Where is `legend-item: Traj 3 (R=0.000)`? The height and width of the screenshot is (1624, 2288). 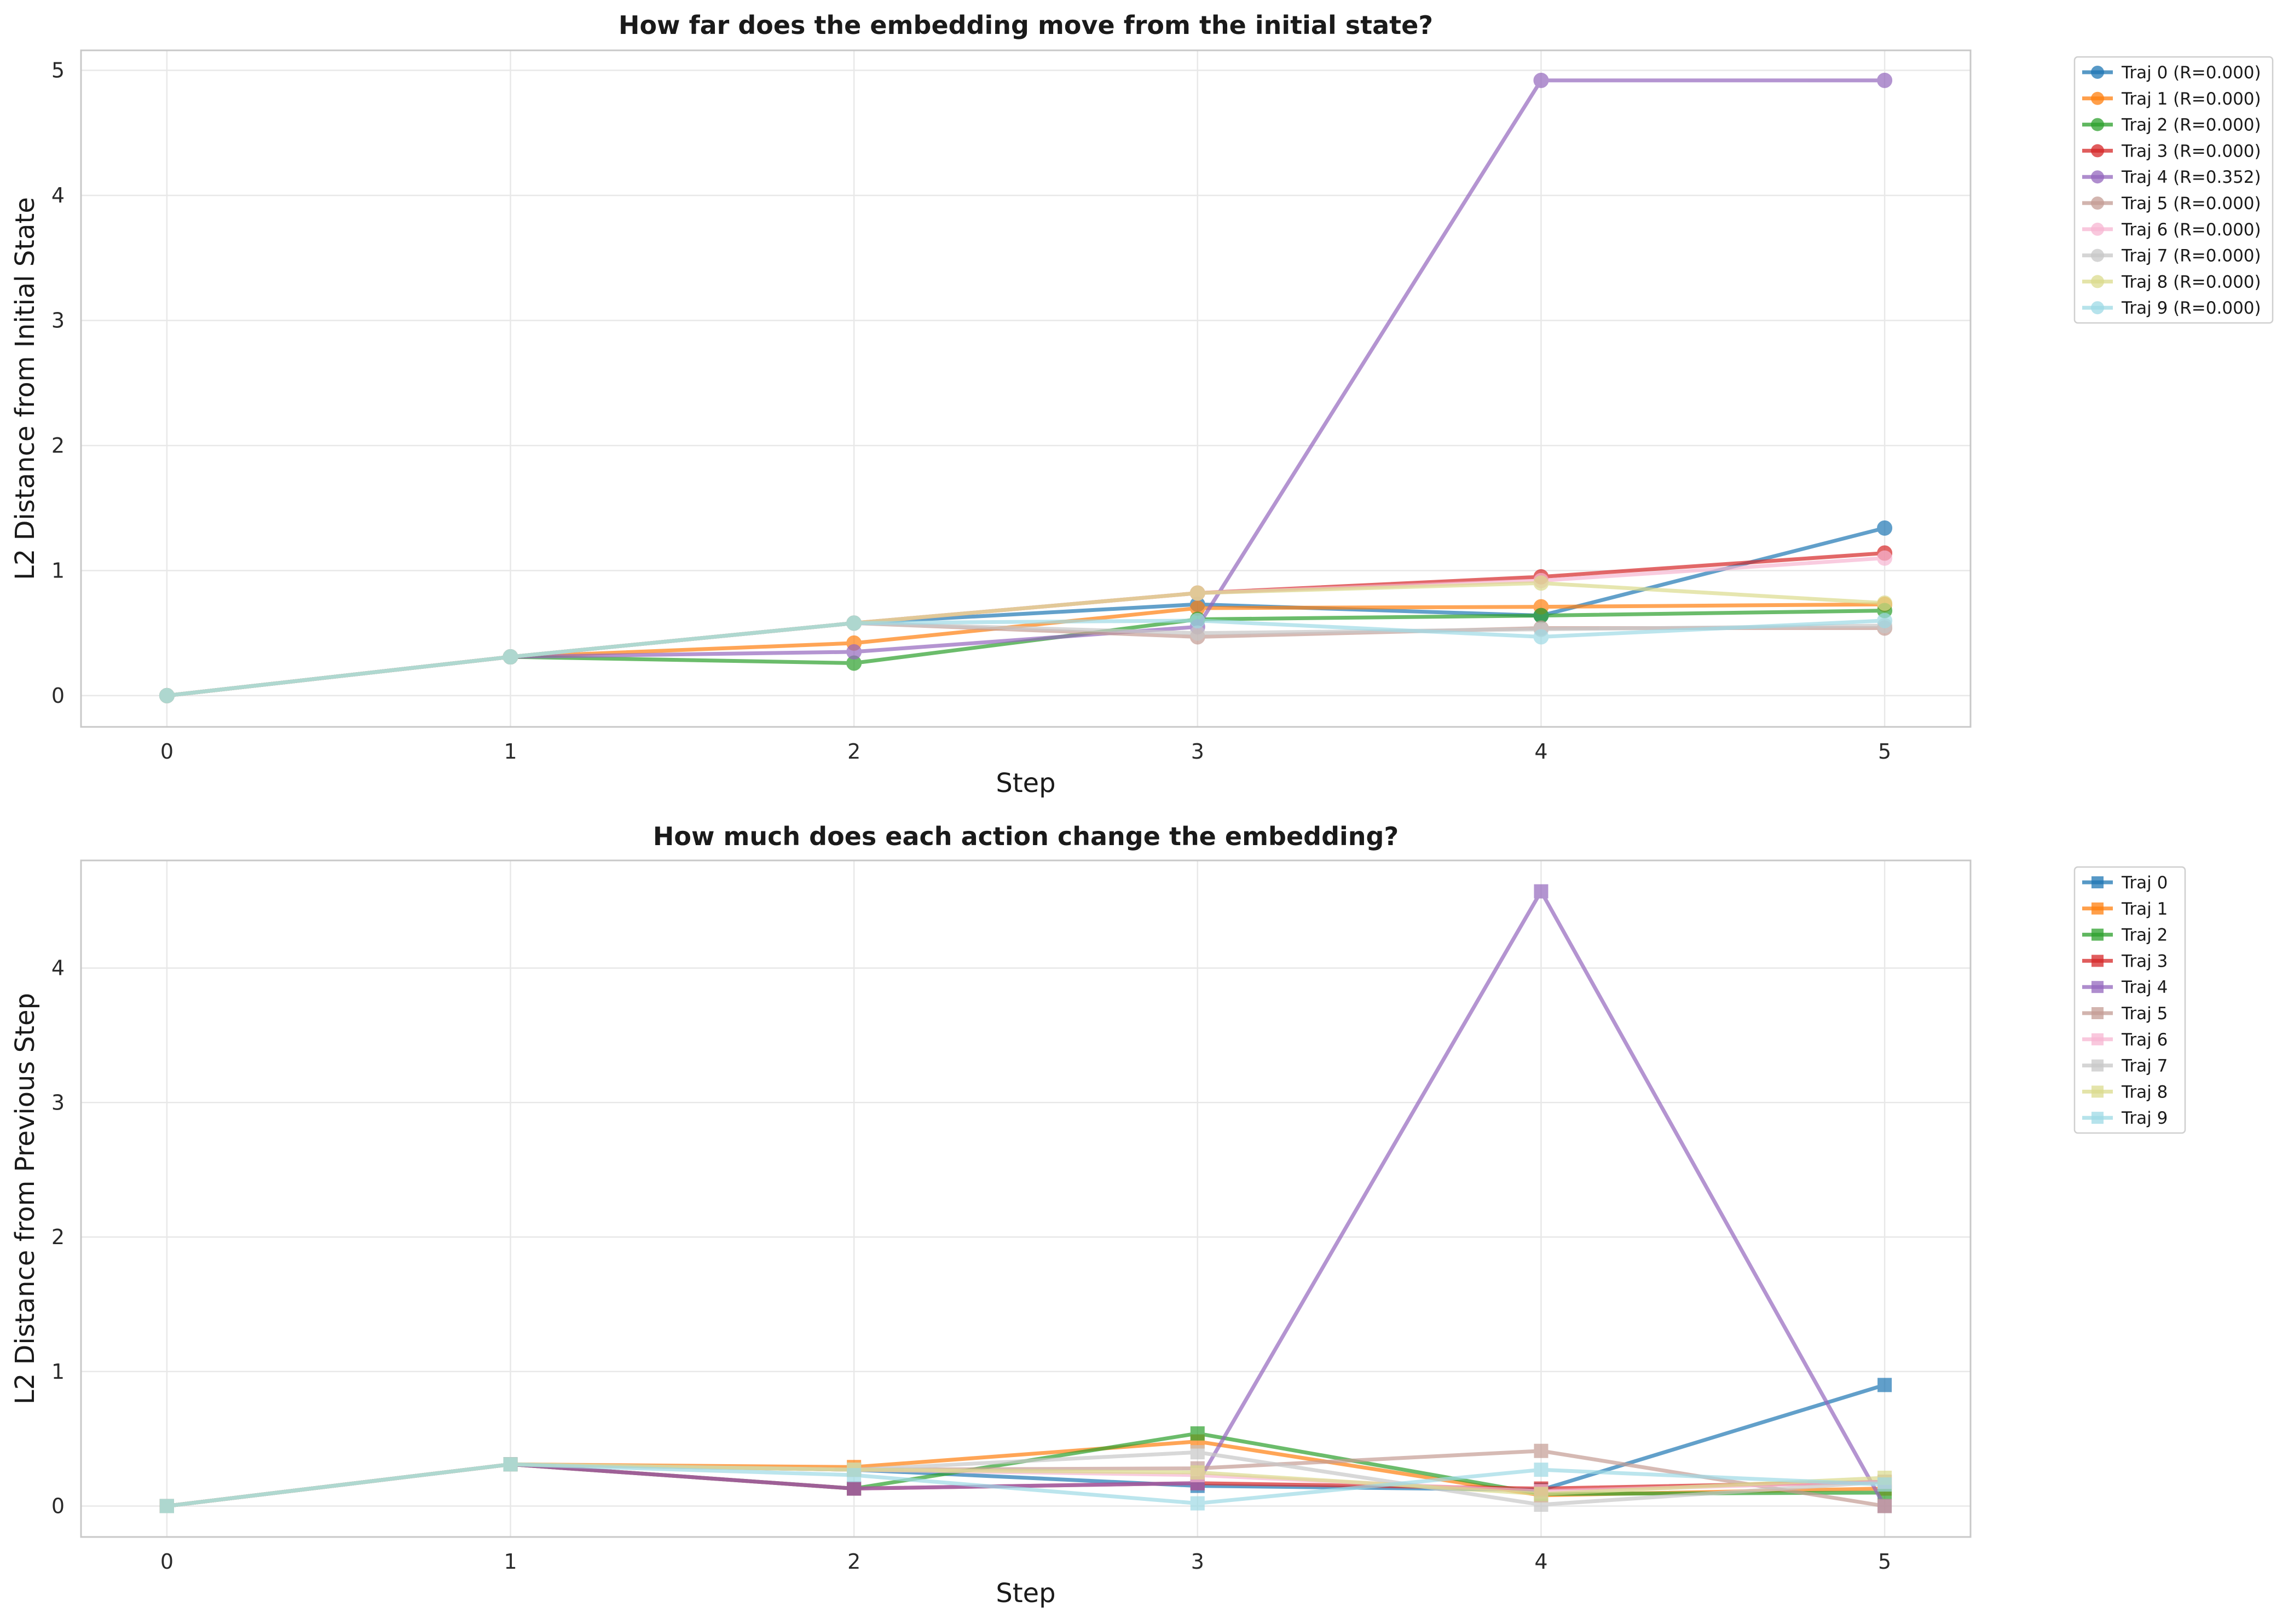
legend-item: Traj 3 (R=0.000) is located at coordinates (2171, 151).